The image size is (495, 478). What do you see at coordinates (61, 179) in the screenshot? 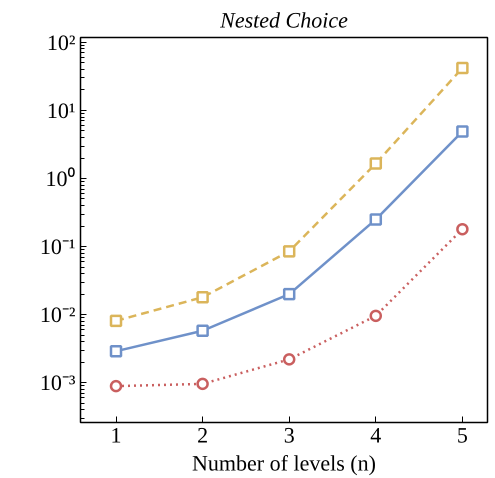
I see `y-tick-label: 10⁰` at bounding box center [61, 179].